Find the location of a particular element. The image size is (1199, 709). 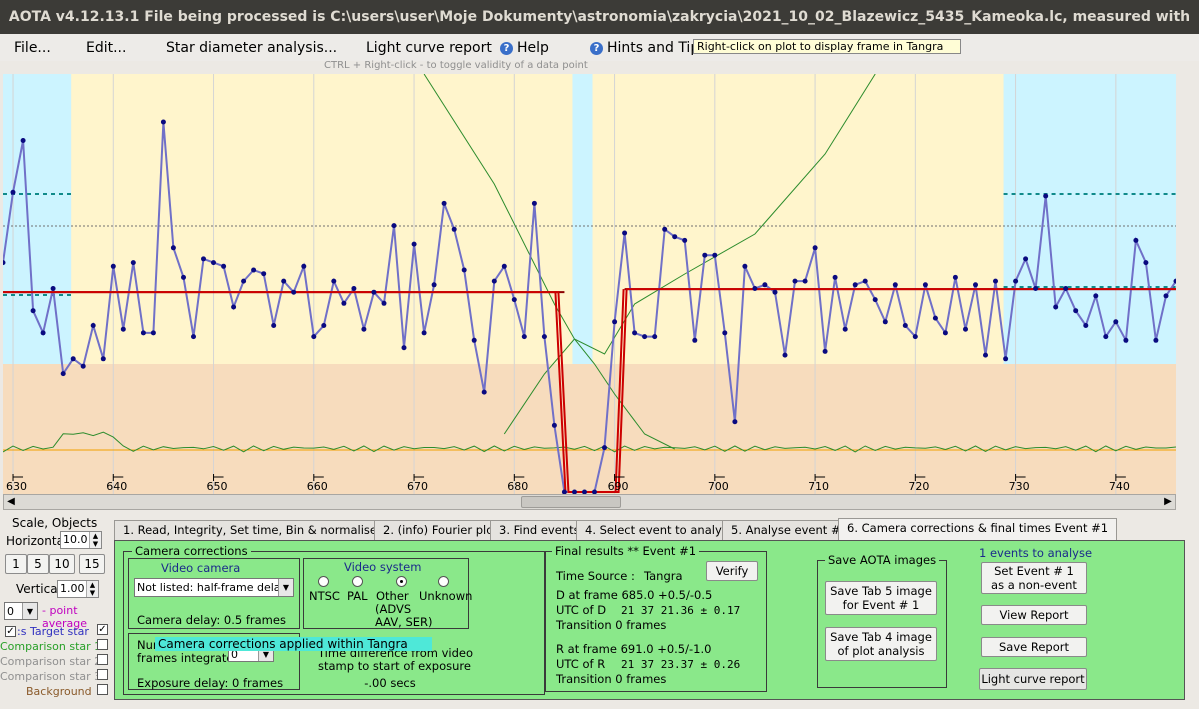

tab-select-event: 4. Select event to analyse is located at coordinates (660, 530).